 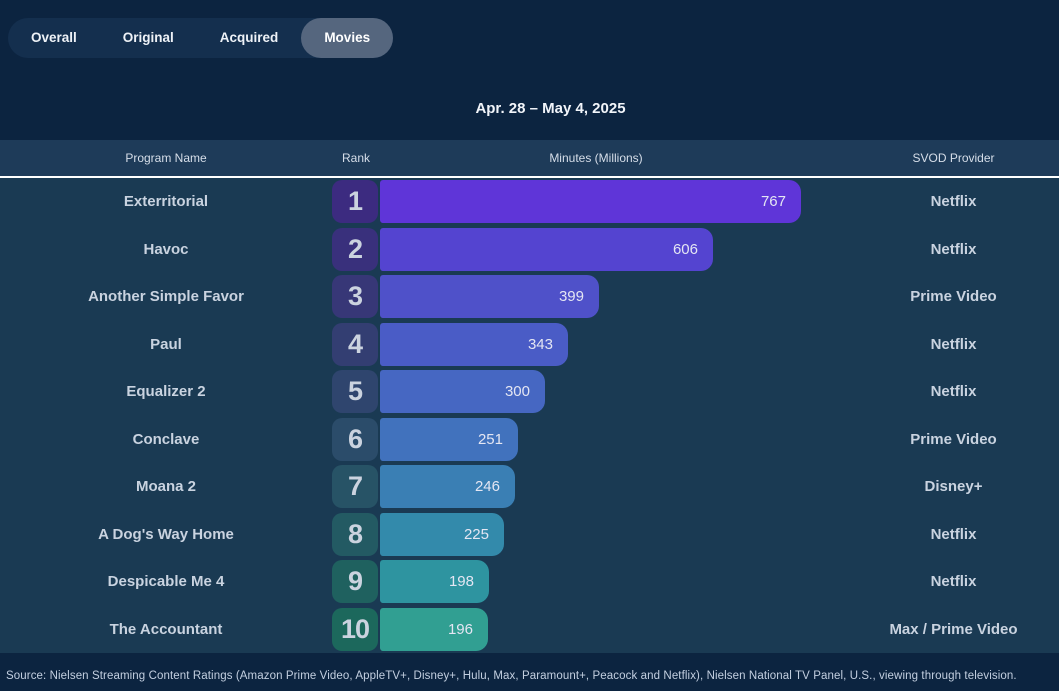 What do you see at coordinates (476, 534) in the screenshot?
I see `minutes-value: 225` at bounding box center [476, 534].